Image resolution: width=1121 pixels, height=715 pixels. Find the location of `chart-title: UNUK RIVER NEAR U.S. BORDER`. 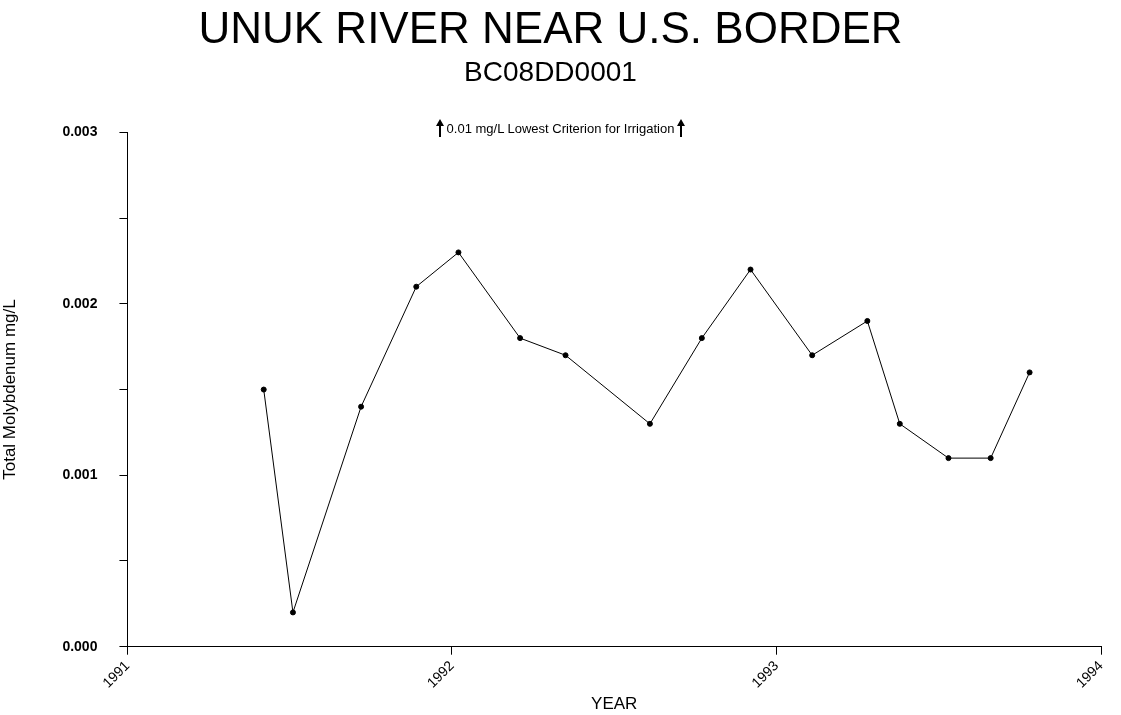

chart-title: UNUK RIVER NEAR U.S. BORDER is located at coordinates (550, 27).